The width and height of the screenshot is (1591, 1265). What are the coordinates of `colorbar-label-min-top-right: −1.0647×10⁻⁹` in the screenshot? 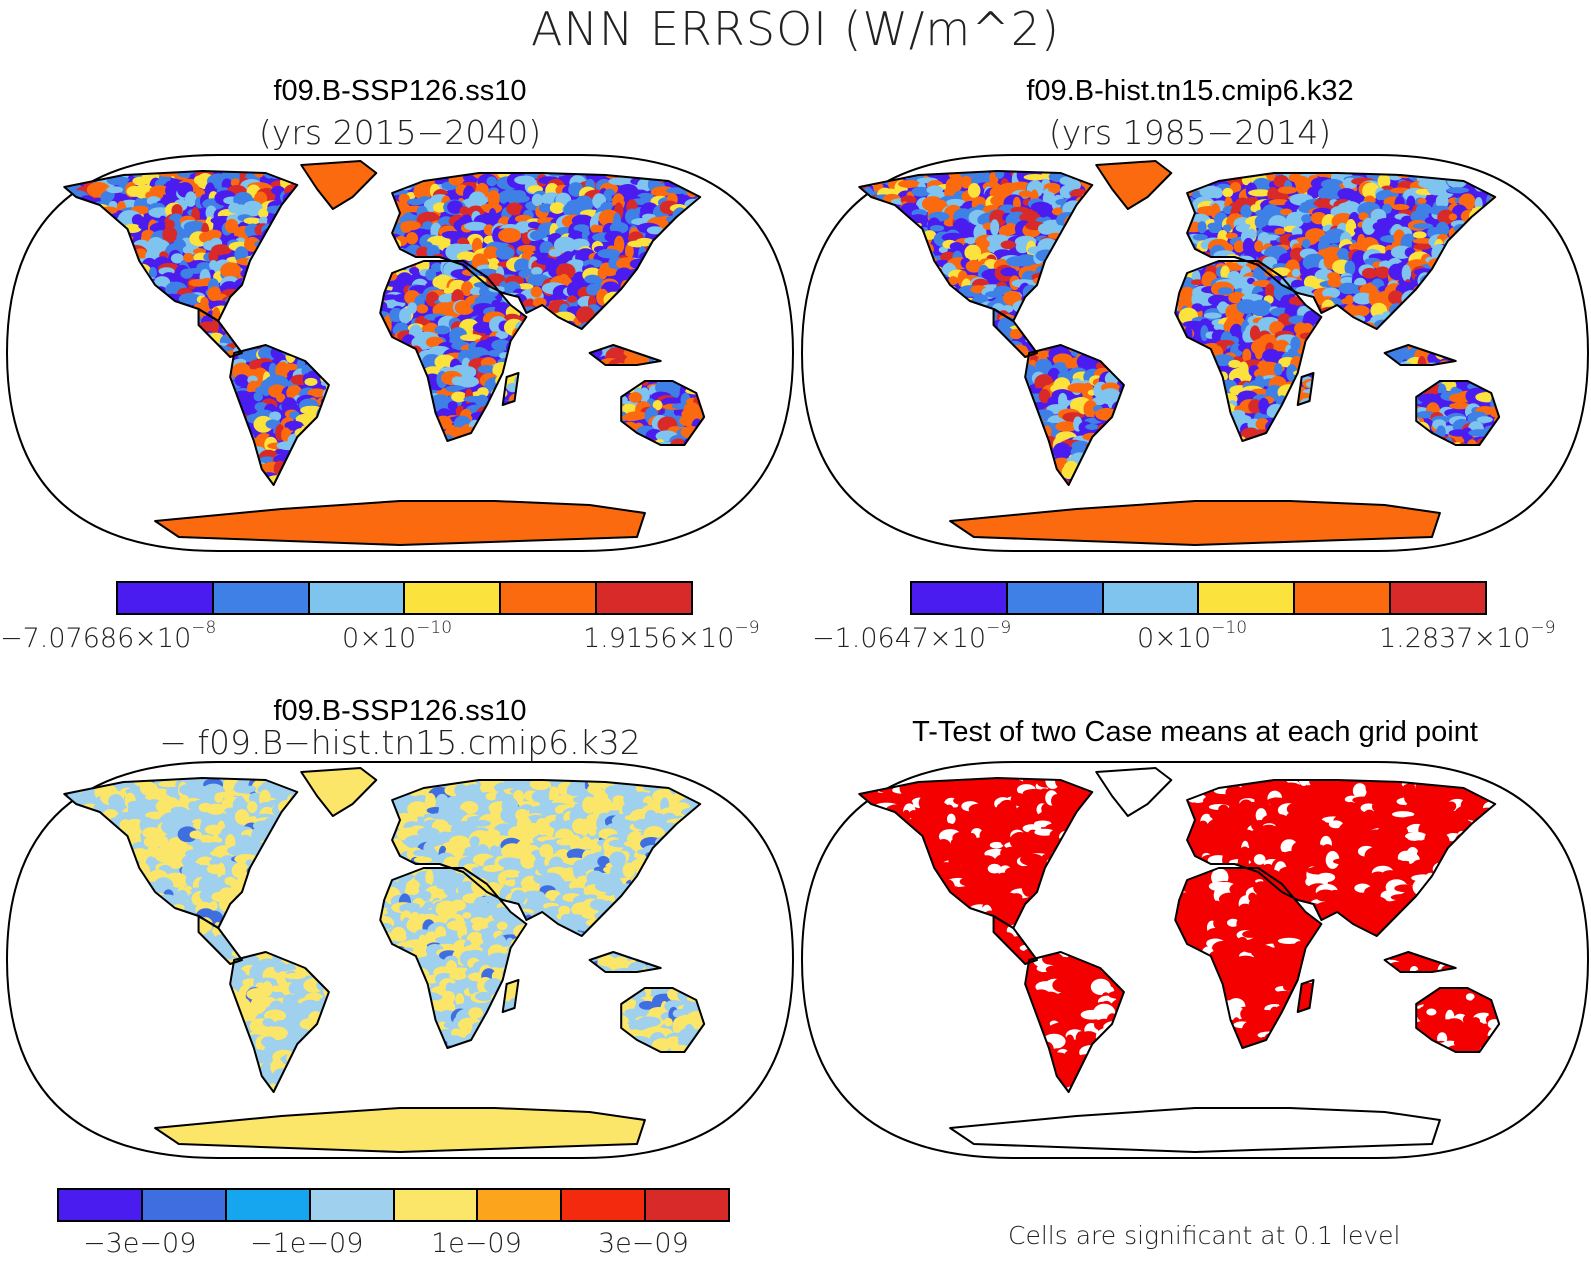 It's located at (912, 636).